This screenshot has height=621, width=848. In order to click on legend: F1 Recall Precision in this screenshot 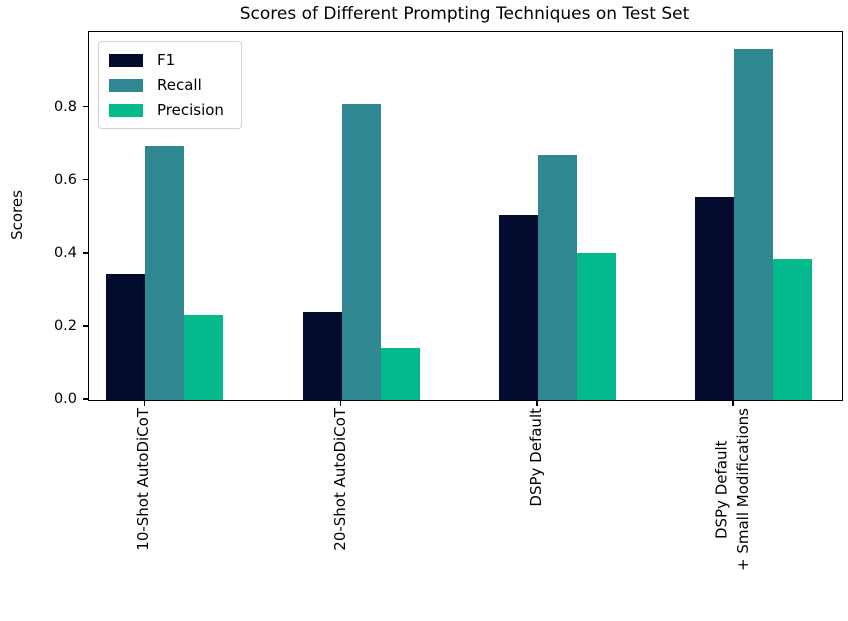, I will do `click(170, 85)`.